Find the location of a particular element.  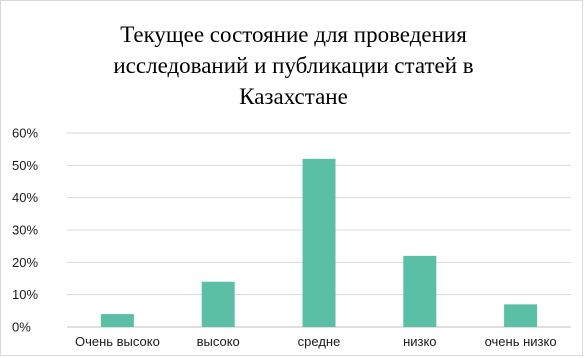

y-tick-label: 0% is located at coordinates (21, 327).